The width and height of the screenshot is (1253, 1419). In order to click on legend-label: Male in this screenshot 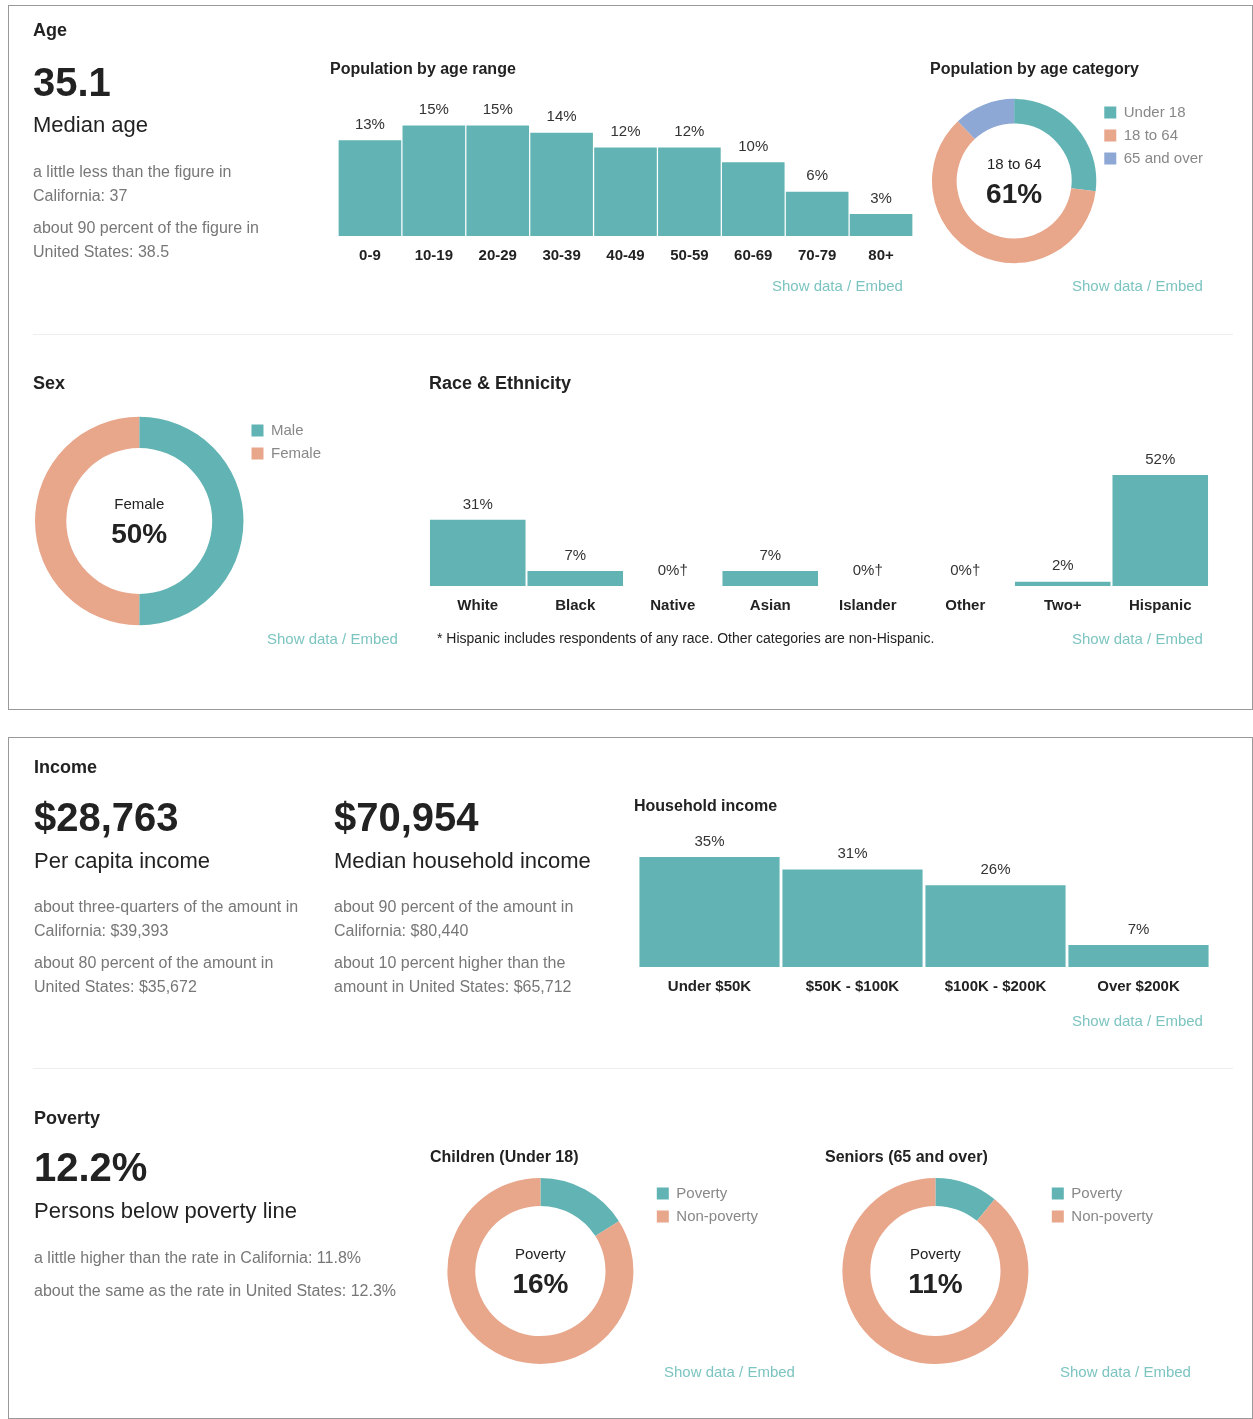, I will do `click(287, 429)`.